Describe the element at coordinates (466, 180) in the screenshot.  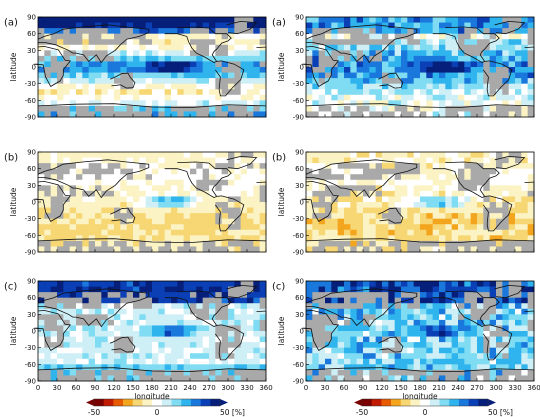
I see `coastline` at that location.